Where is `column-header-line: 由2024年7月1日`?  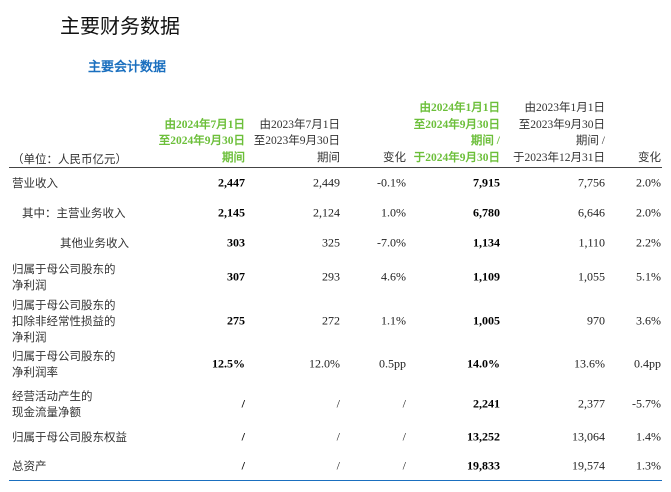 column-header-line: 由2024年7月1日 is located at coordinates (205, 124).